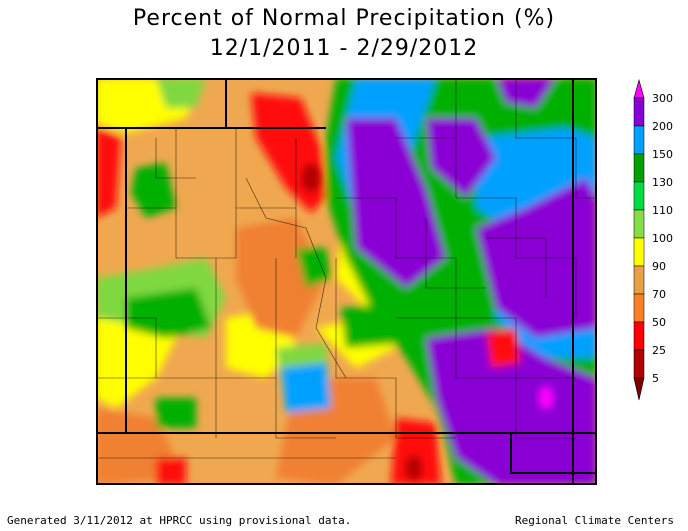 The height and width of the screenshot is (531, 688). What do you see at coordinates (655, 378) in the screenshot?
I see `legend-label: 5` at bounding box center [655, 378].